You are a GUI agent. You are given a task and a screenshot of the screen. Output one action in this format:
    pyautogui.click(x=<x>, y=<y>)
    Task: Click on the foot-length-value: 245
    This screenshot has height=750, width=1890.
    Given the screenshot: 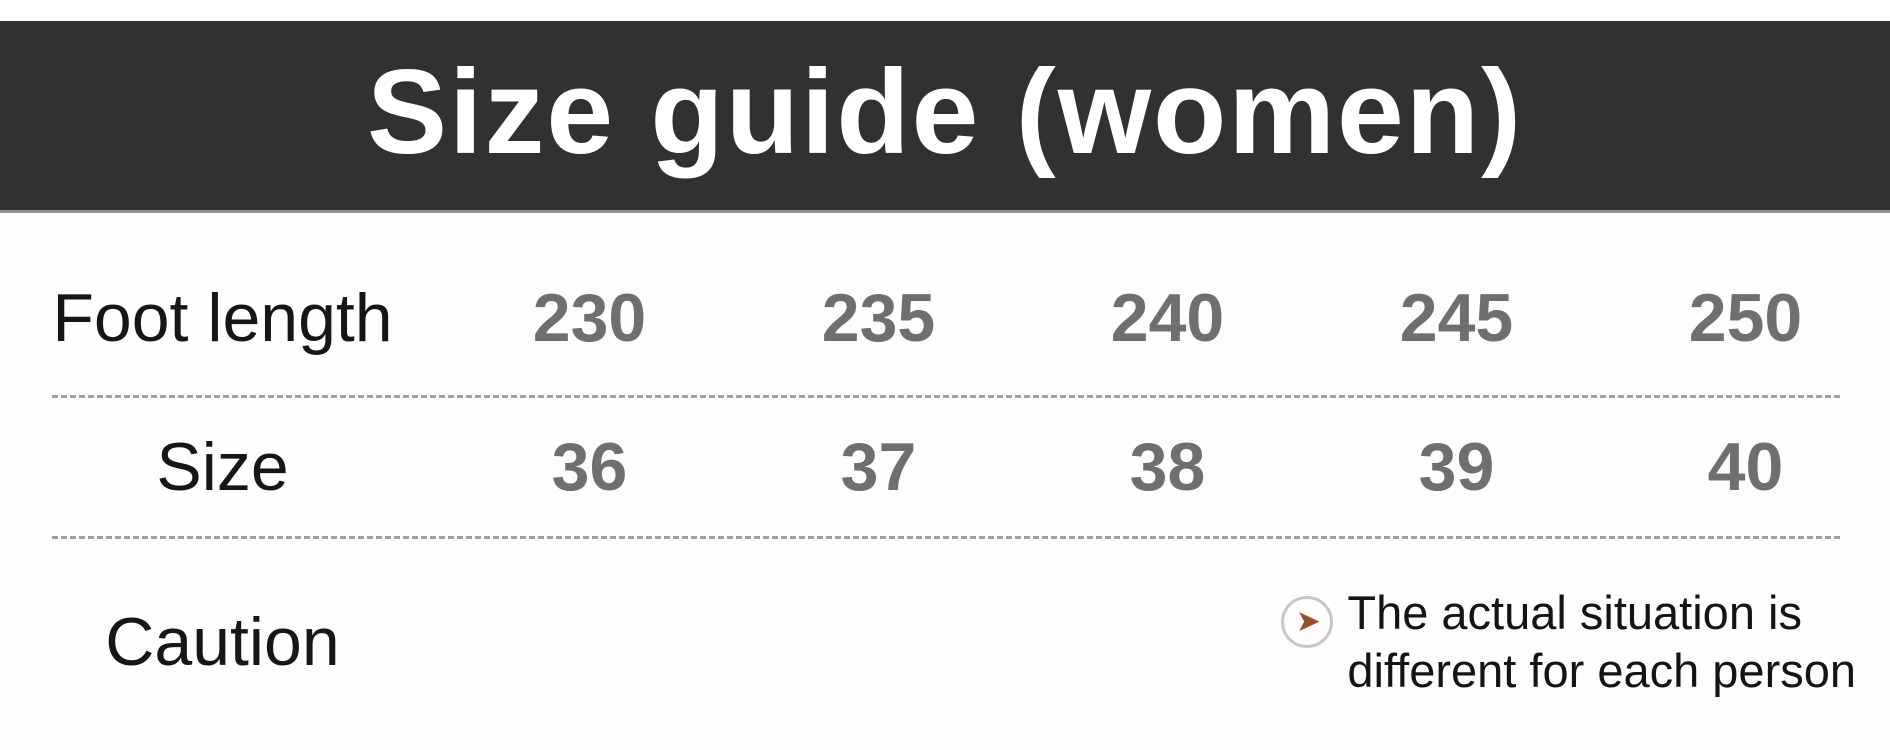 What is the action you would take?
    pyautogui.click(x=1456, y=318)
    